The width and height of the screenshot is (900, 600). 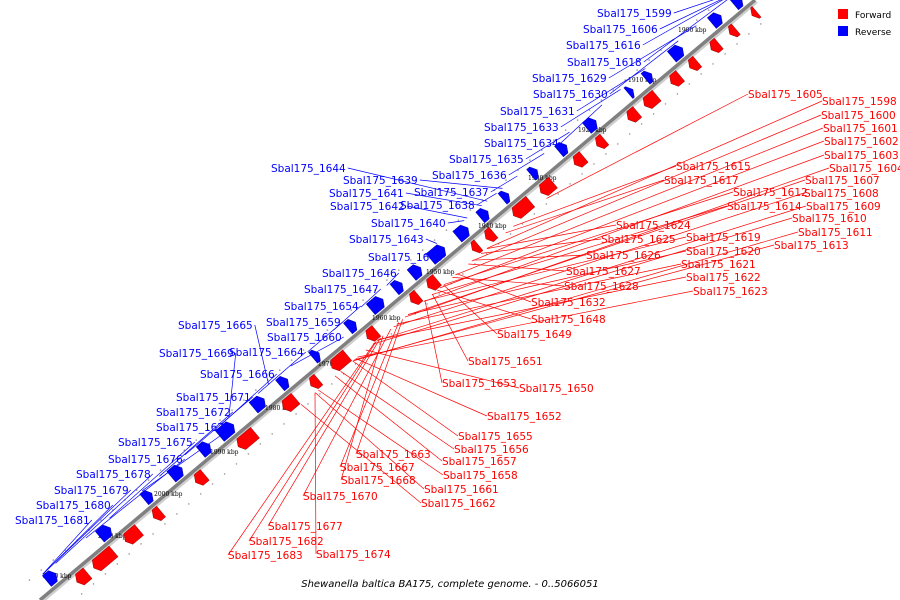 I want to click on forward-gene-label: Sbal175_1619, so click(x=723, y=238).